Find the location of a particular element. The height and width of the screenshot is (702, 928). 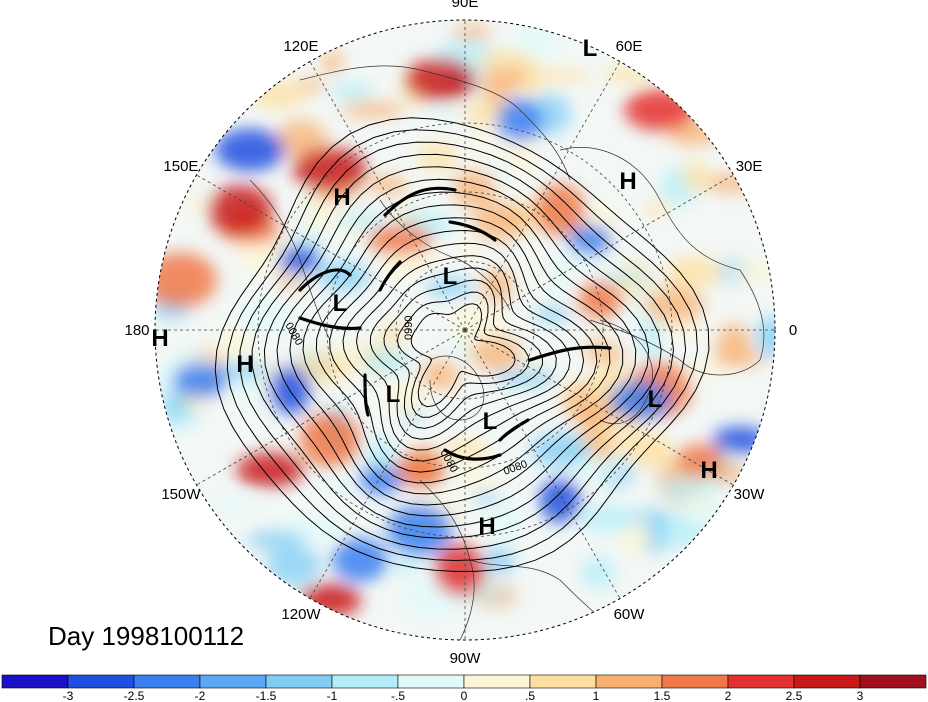

lon-label-3: 0 is located at coordinates (793, 330).